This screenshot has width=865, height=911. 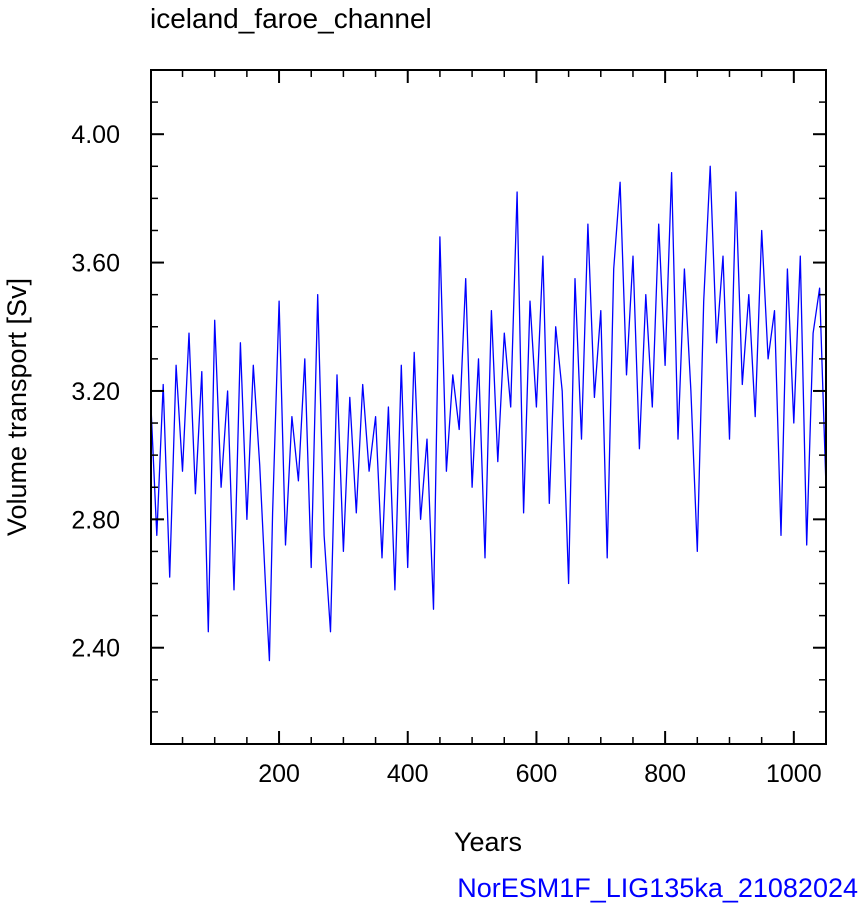 I want to click on y-tick-label: 4.00, so click(x=95, y=135).